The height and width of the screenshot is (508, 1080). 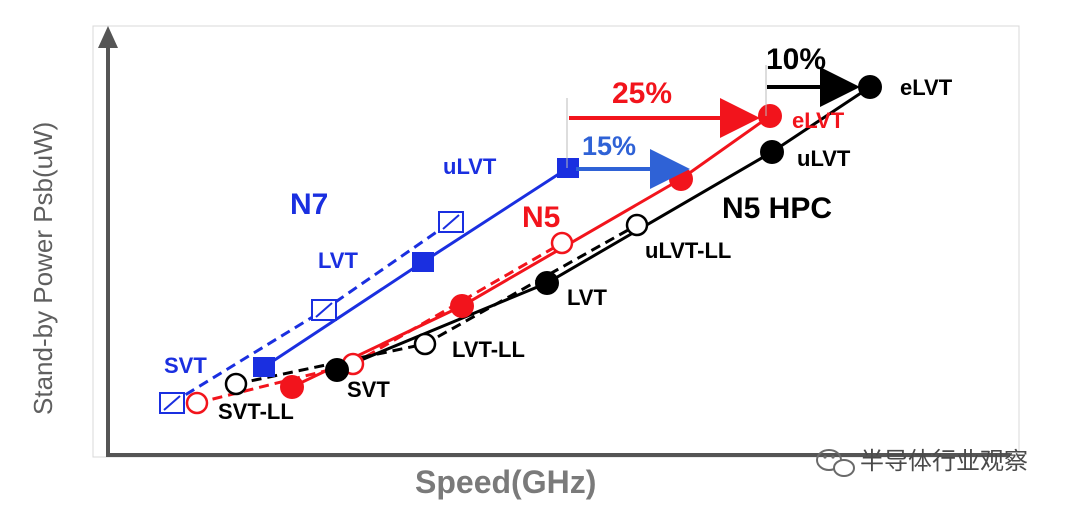 I want to click on point-label-n5-hpc-ulvt: uLVT, so click(x=824, y=158).